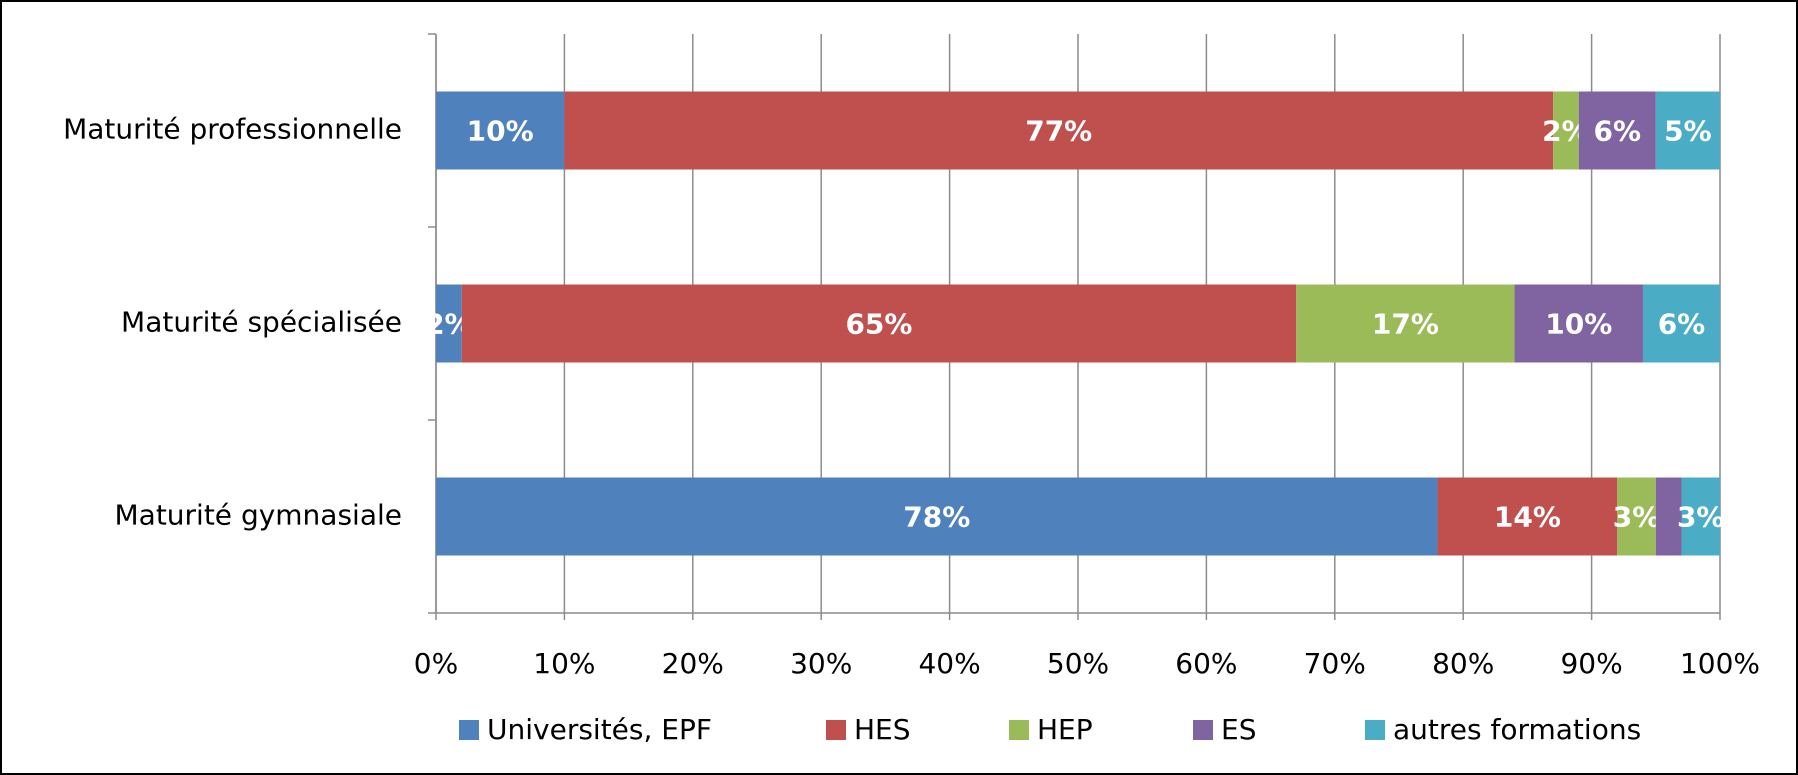  Describe the element at coordinates (1720, 663) in the screenshot. I see `x-tick-label: 100%` at that location.